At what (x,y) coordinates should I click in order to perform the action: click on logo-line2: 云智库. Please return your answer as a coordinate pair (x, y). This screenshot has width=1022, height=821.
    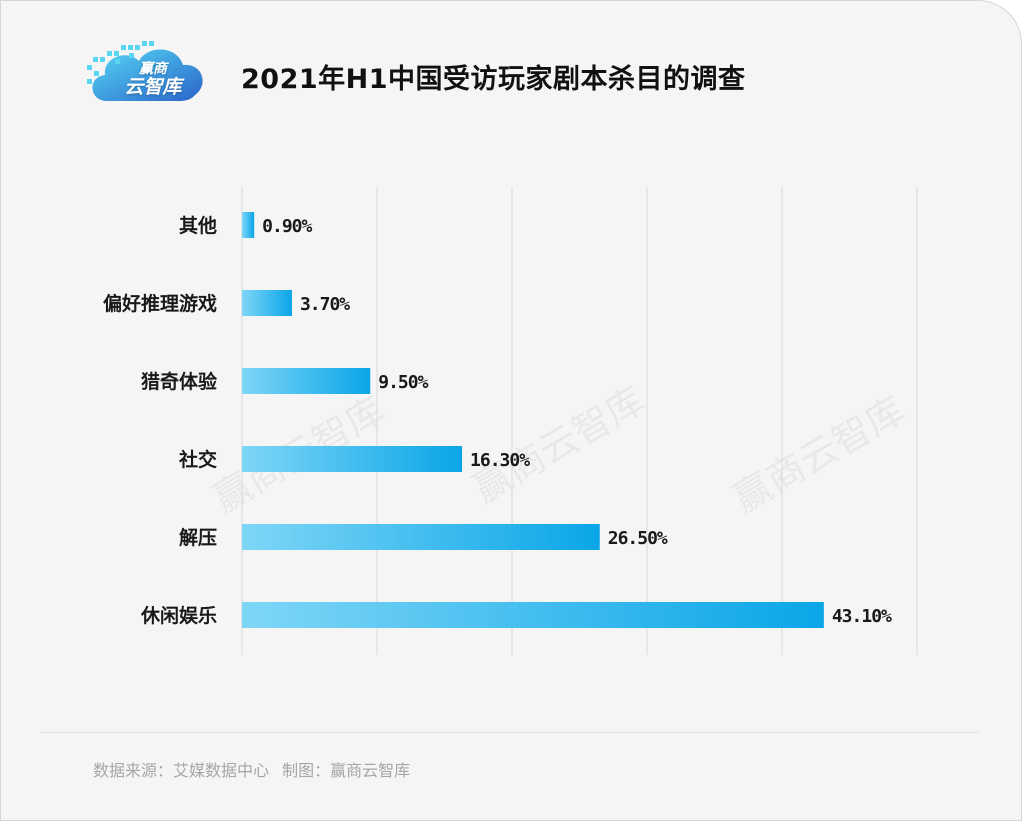
    Looking at the image, I should click on (153, 87).